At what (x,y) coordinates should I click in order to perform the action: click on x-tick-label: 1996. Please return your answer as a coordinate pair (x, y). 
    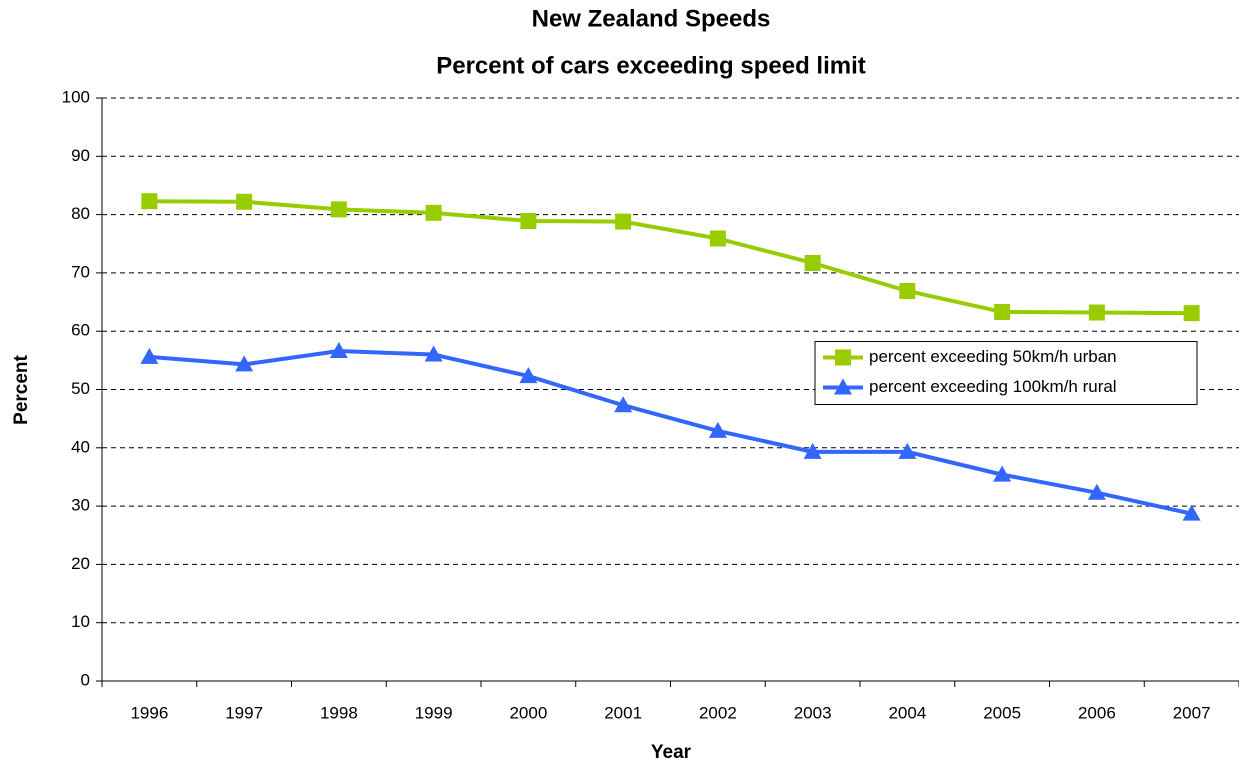
    Looking at the image, I should click on (149, 712).